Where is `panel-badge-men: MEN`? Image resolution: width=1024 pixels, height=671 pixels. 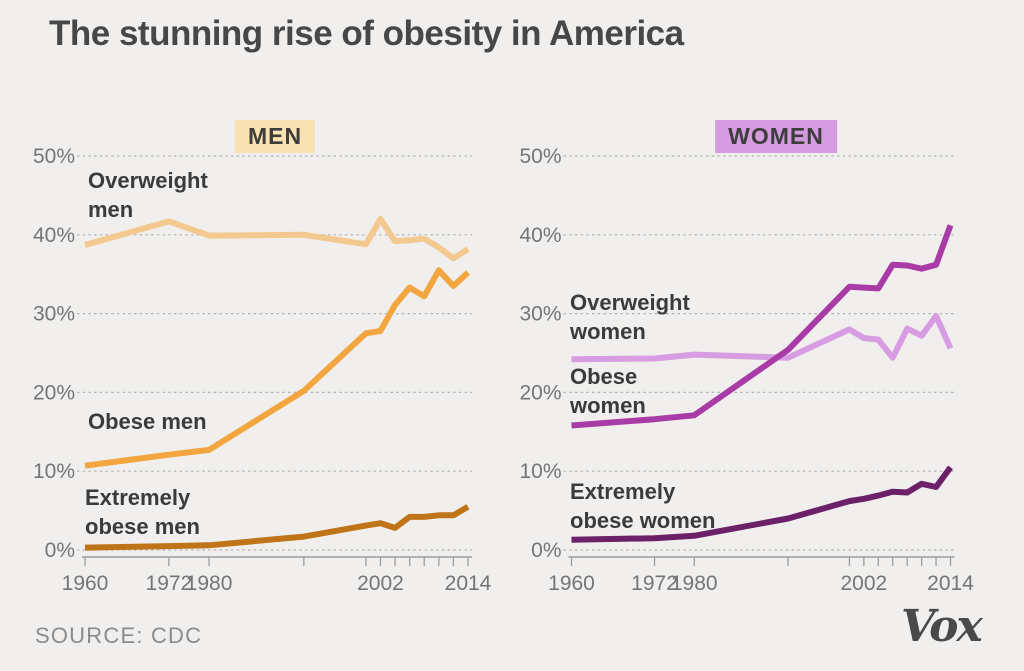 panel-badge-men: MEN is located at coordinates (275, 136).